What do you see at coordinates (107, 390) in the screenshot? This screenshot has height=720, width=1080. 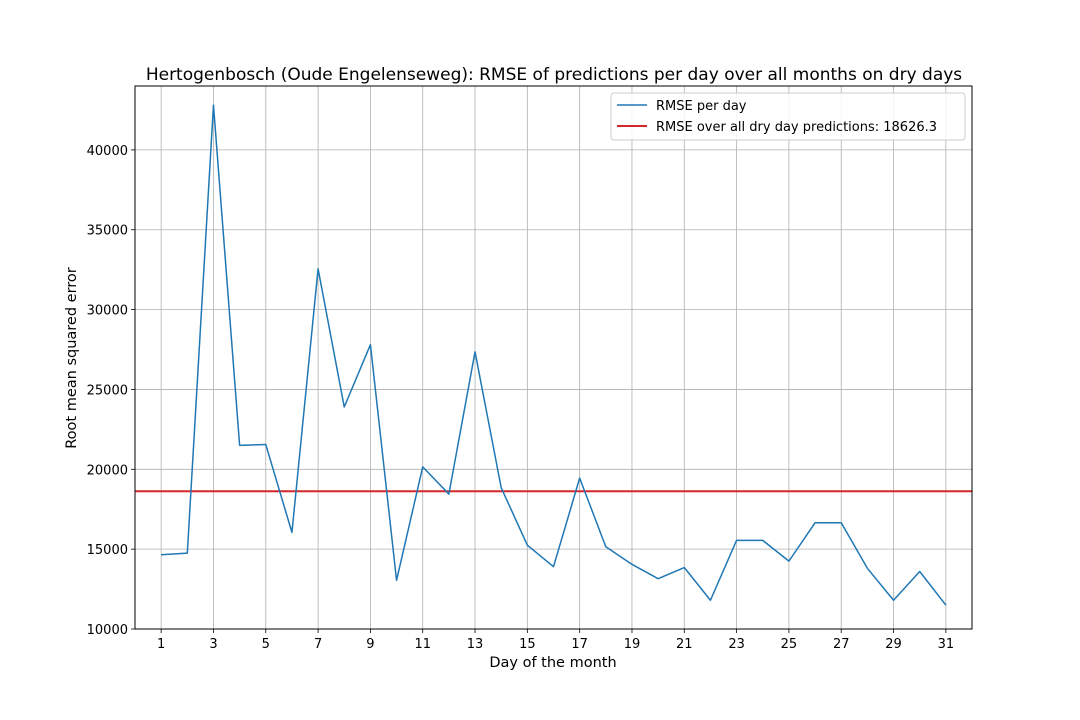 I see `y-tick-label: 25000` at bounding box center [107, 390].